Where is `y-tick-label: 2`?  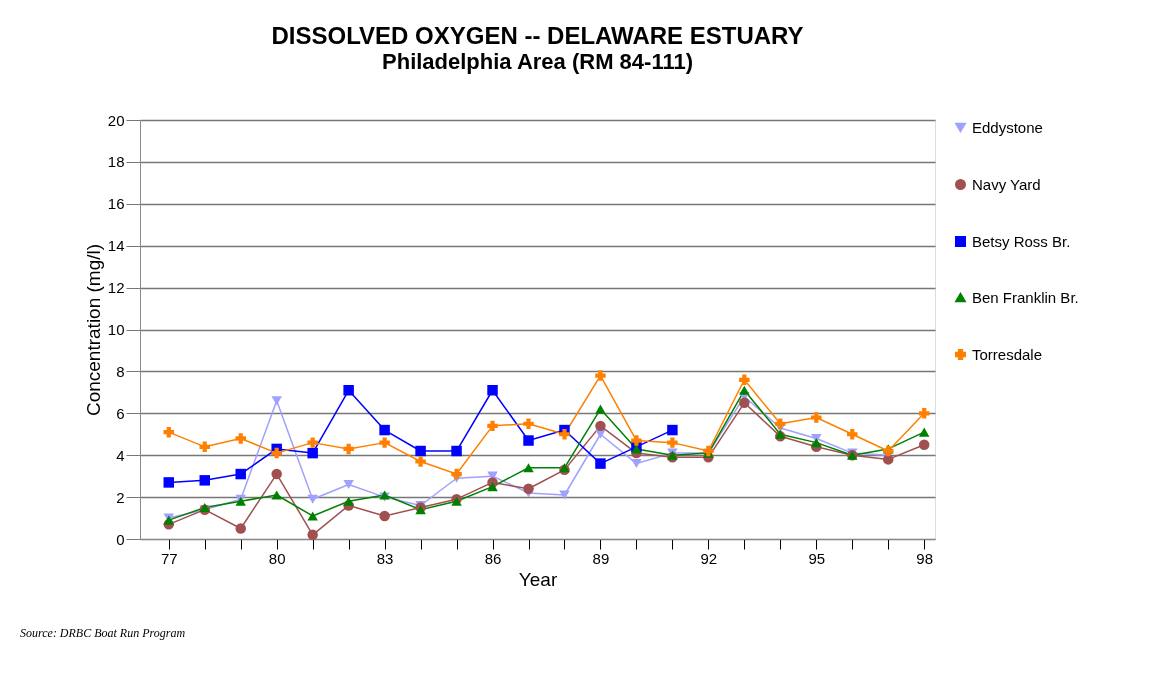
y-tick-label: 2 is located at coordinates (120, 497).